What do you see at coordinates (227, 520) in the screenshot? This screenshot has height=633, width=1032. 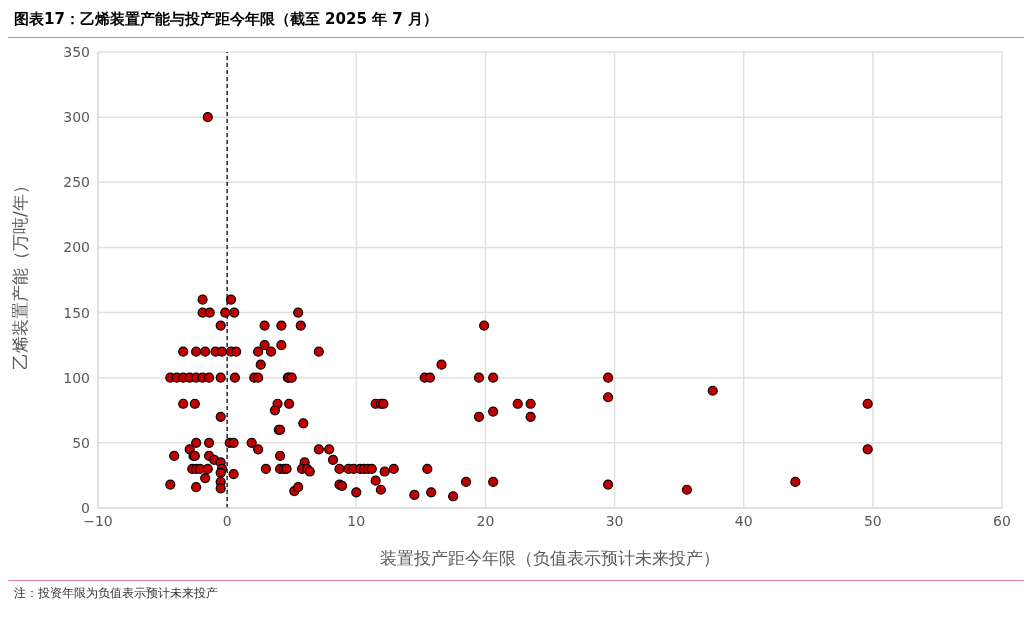 I see `x-tick-label: 0` at bounding box center [227, 520].